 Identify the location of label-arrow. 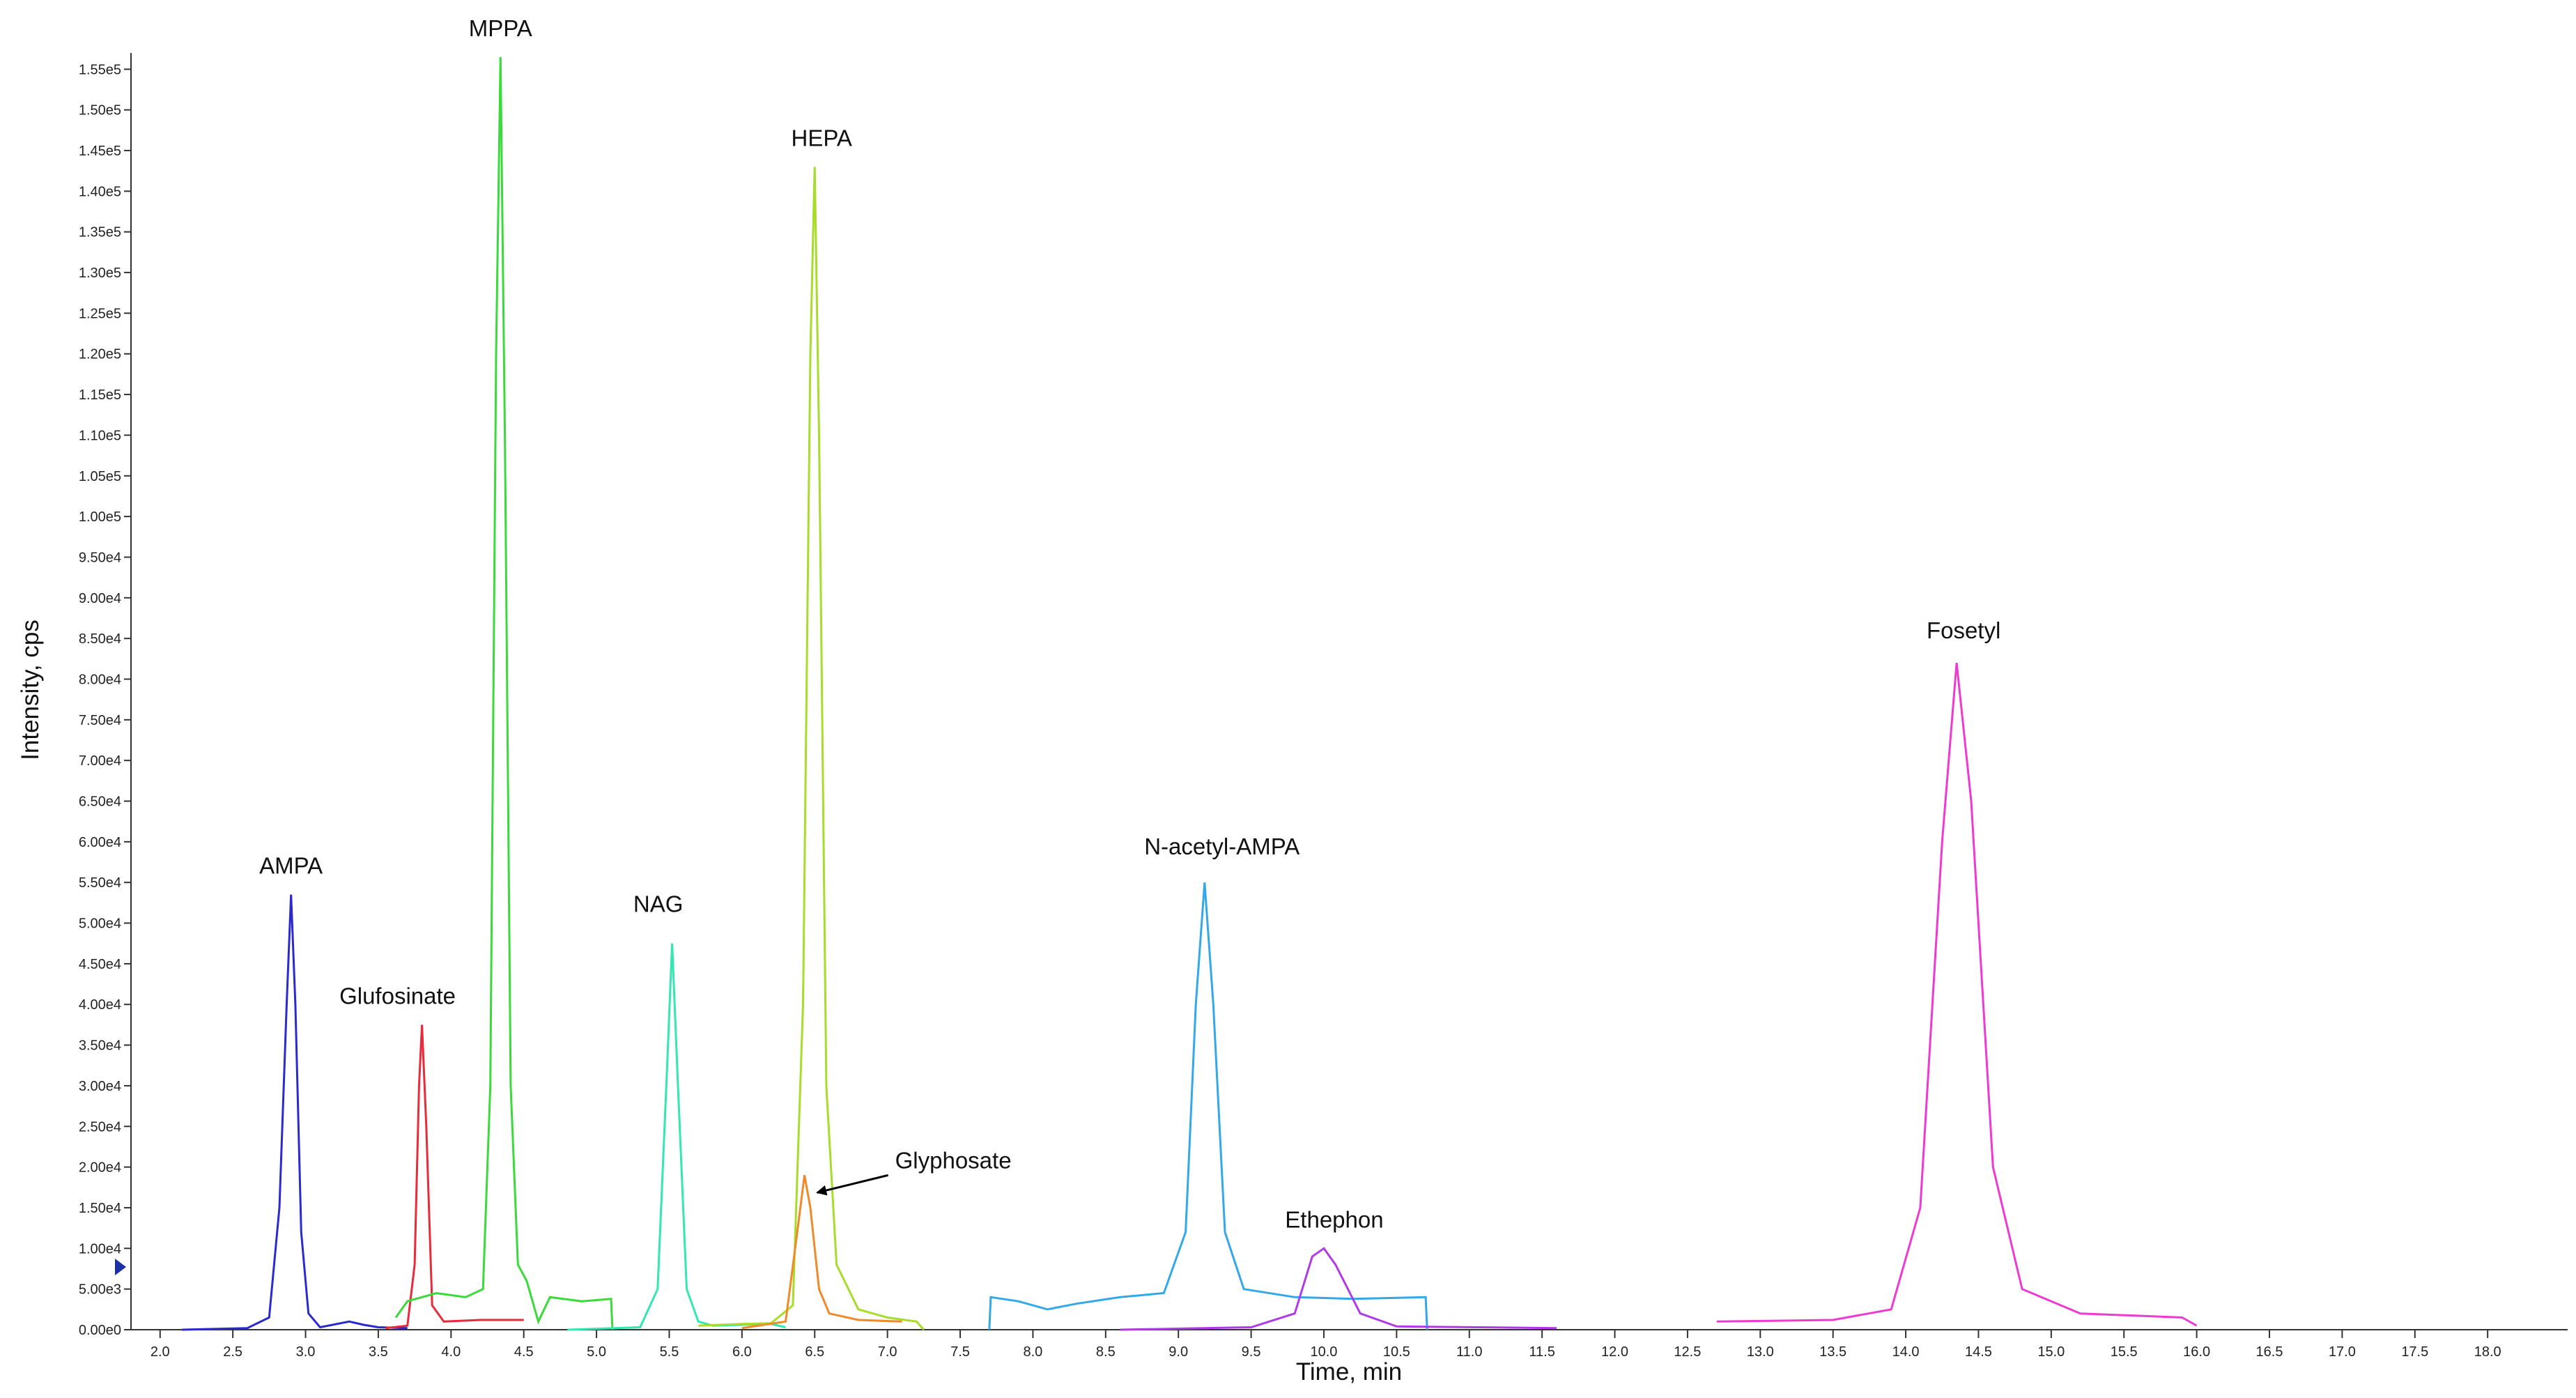
(852, 1185).